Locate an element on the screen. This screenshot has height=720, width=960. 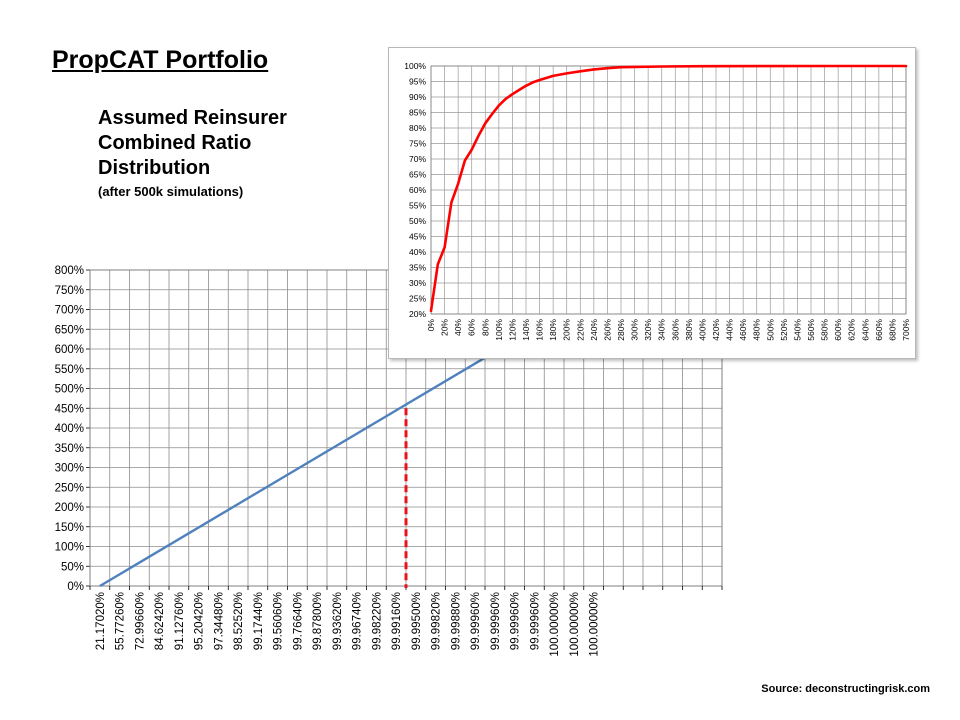
inset-y-tick-label: 100% is located at coordinates (415, 66).